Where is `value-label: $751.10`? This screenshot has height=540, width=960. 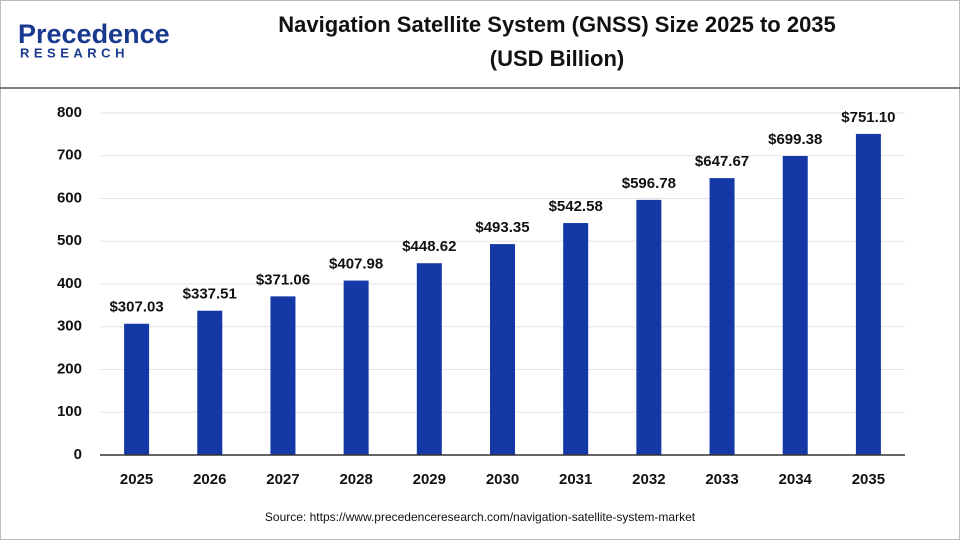
value-label: $751.10 is located at coordinates (868, 117).